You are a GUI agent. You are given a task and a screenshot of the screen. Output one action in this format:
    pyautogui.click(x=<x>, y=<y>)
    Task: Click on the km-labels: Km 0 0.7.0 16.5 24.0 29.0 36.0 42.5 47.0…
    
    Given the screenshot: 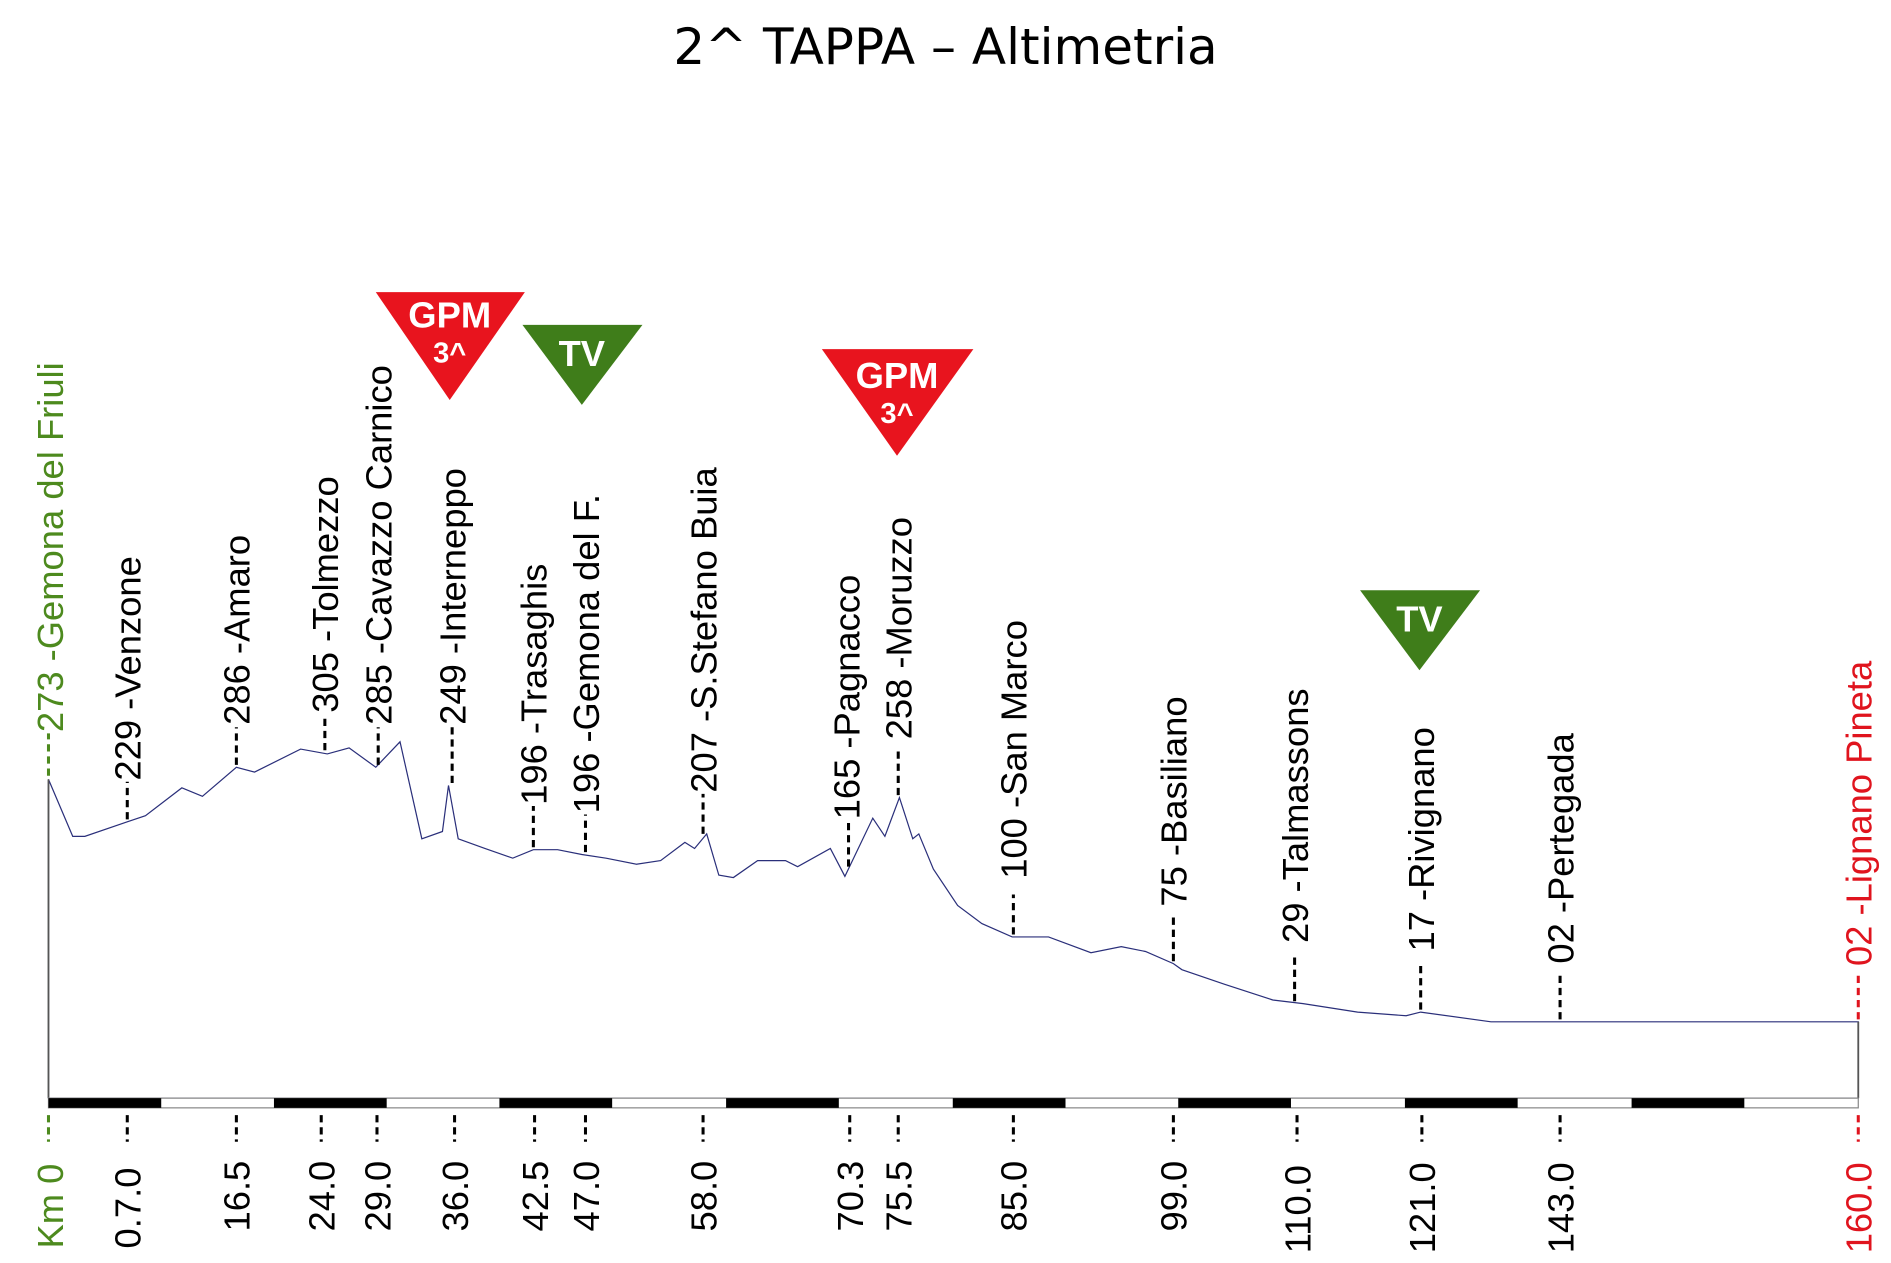 What is the action you would take?
    pyautogui.click(x=955, y=1207)
    